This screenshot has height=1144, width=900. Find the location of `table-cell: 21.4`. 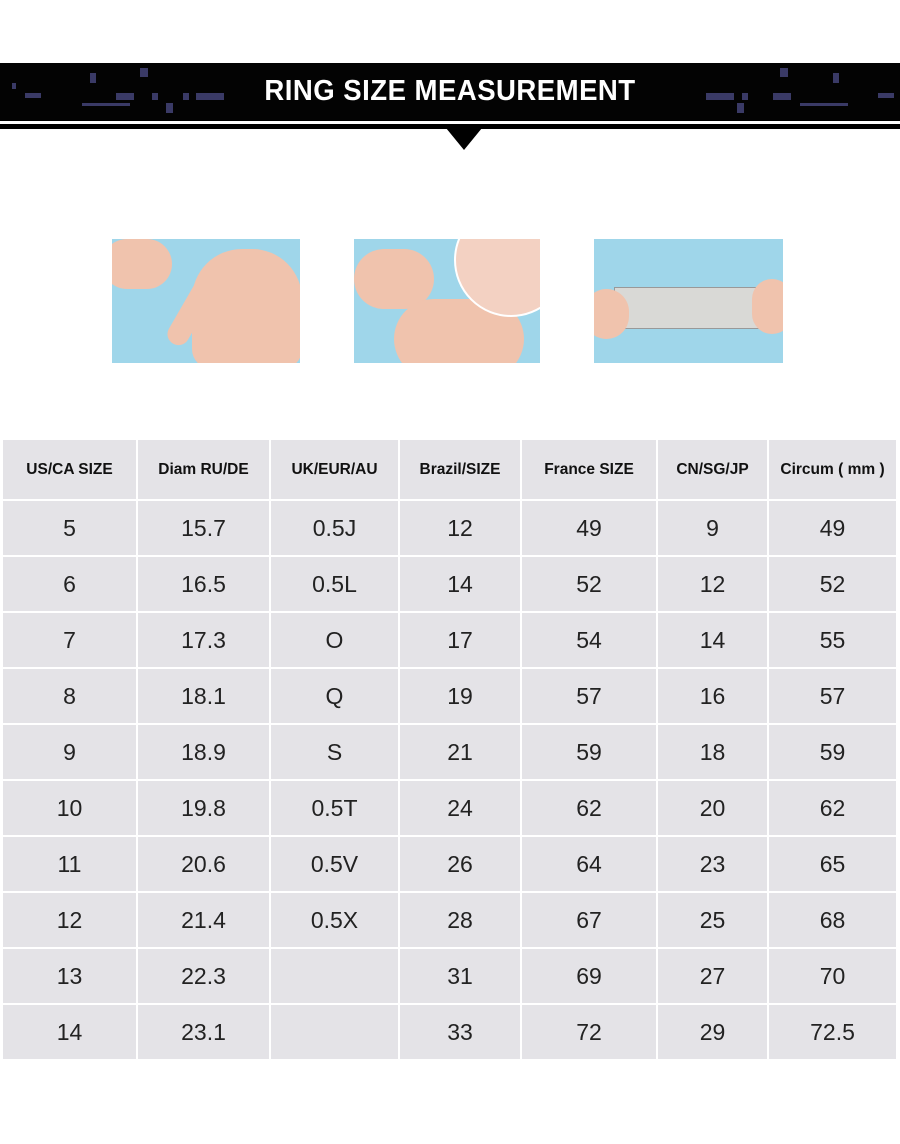

table-cell: 21.4 is located at coordinates (203, 920).